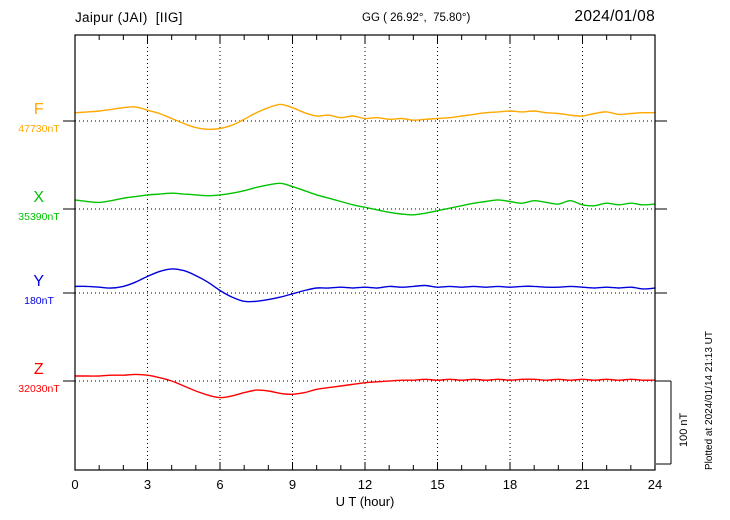 The image size is (730, 520). What do you see at coordinates (655, 484) in the screenshot?
I see `x-tick-label: 24` at bounding box center [655, 484].